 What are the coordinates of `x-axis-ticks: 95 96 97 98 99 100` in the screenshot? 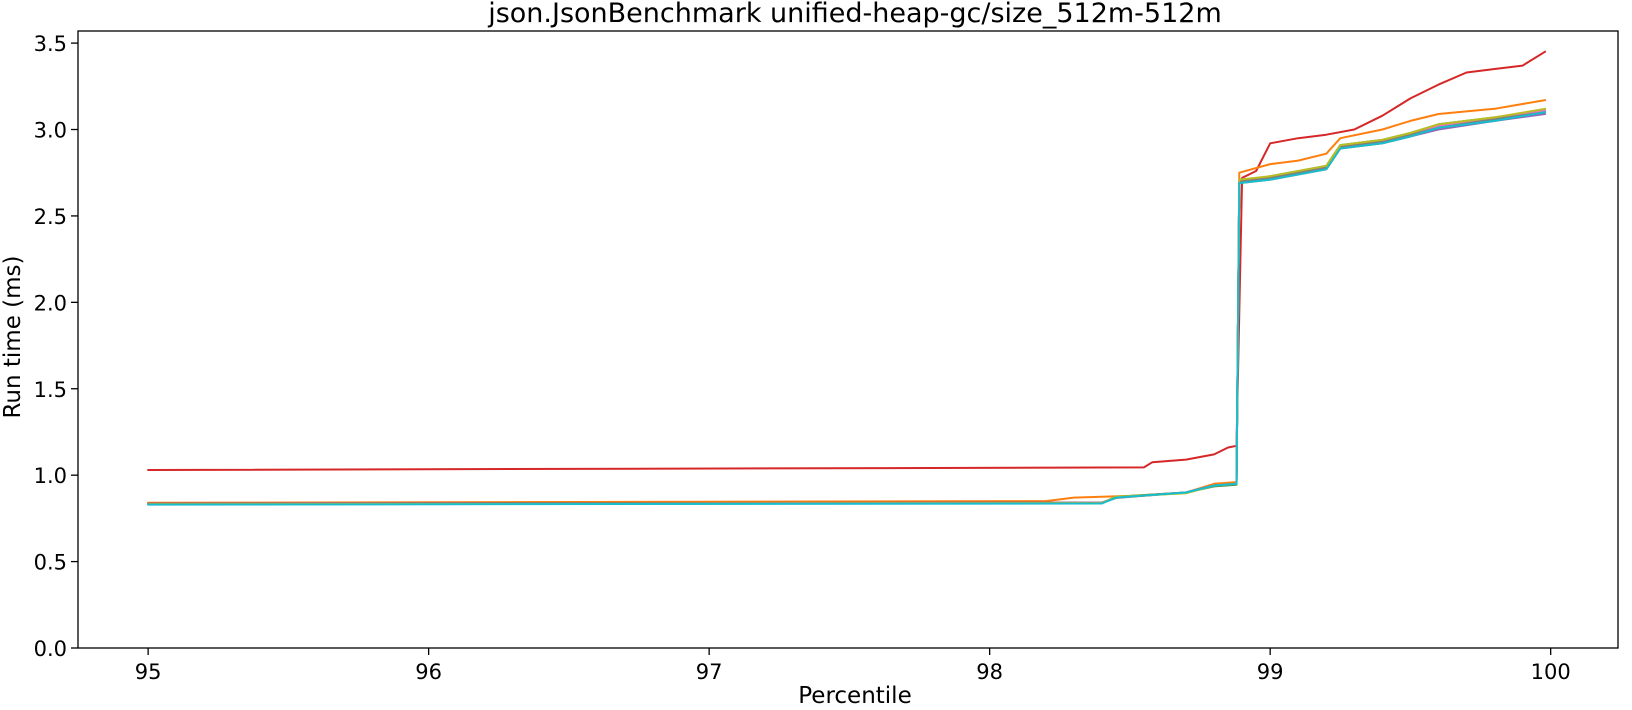 It's located at (853, 666).